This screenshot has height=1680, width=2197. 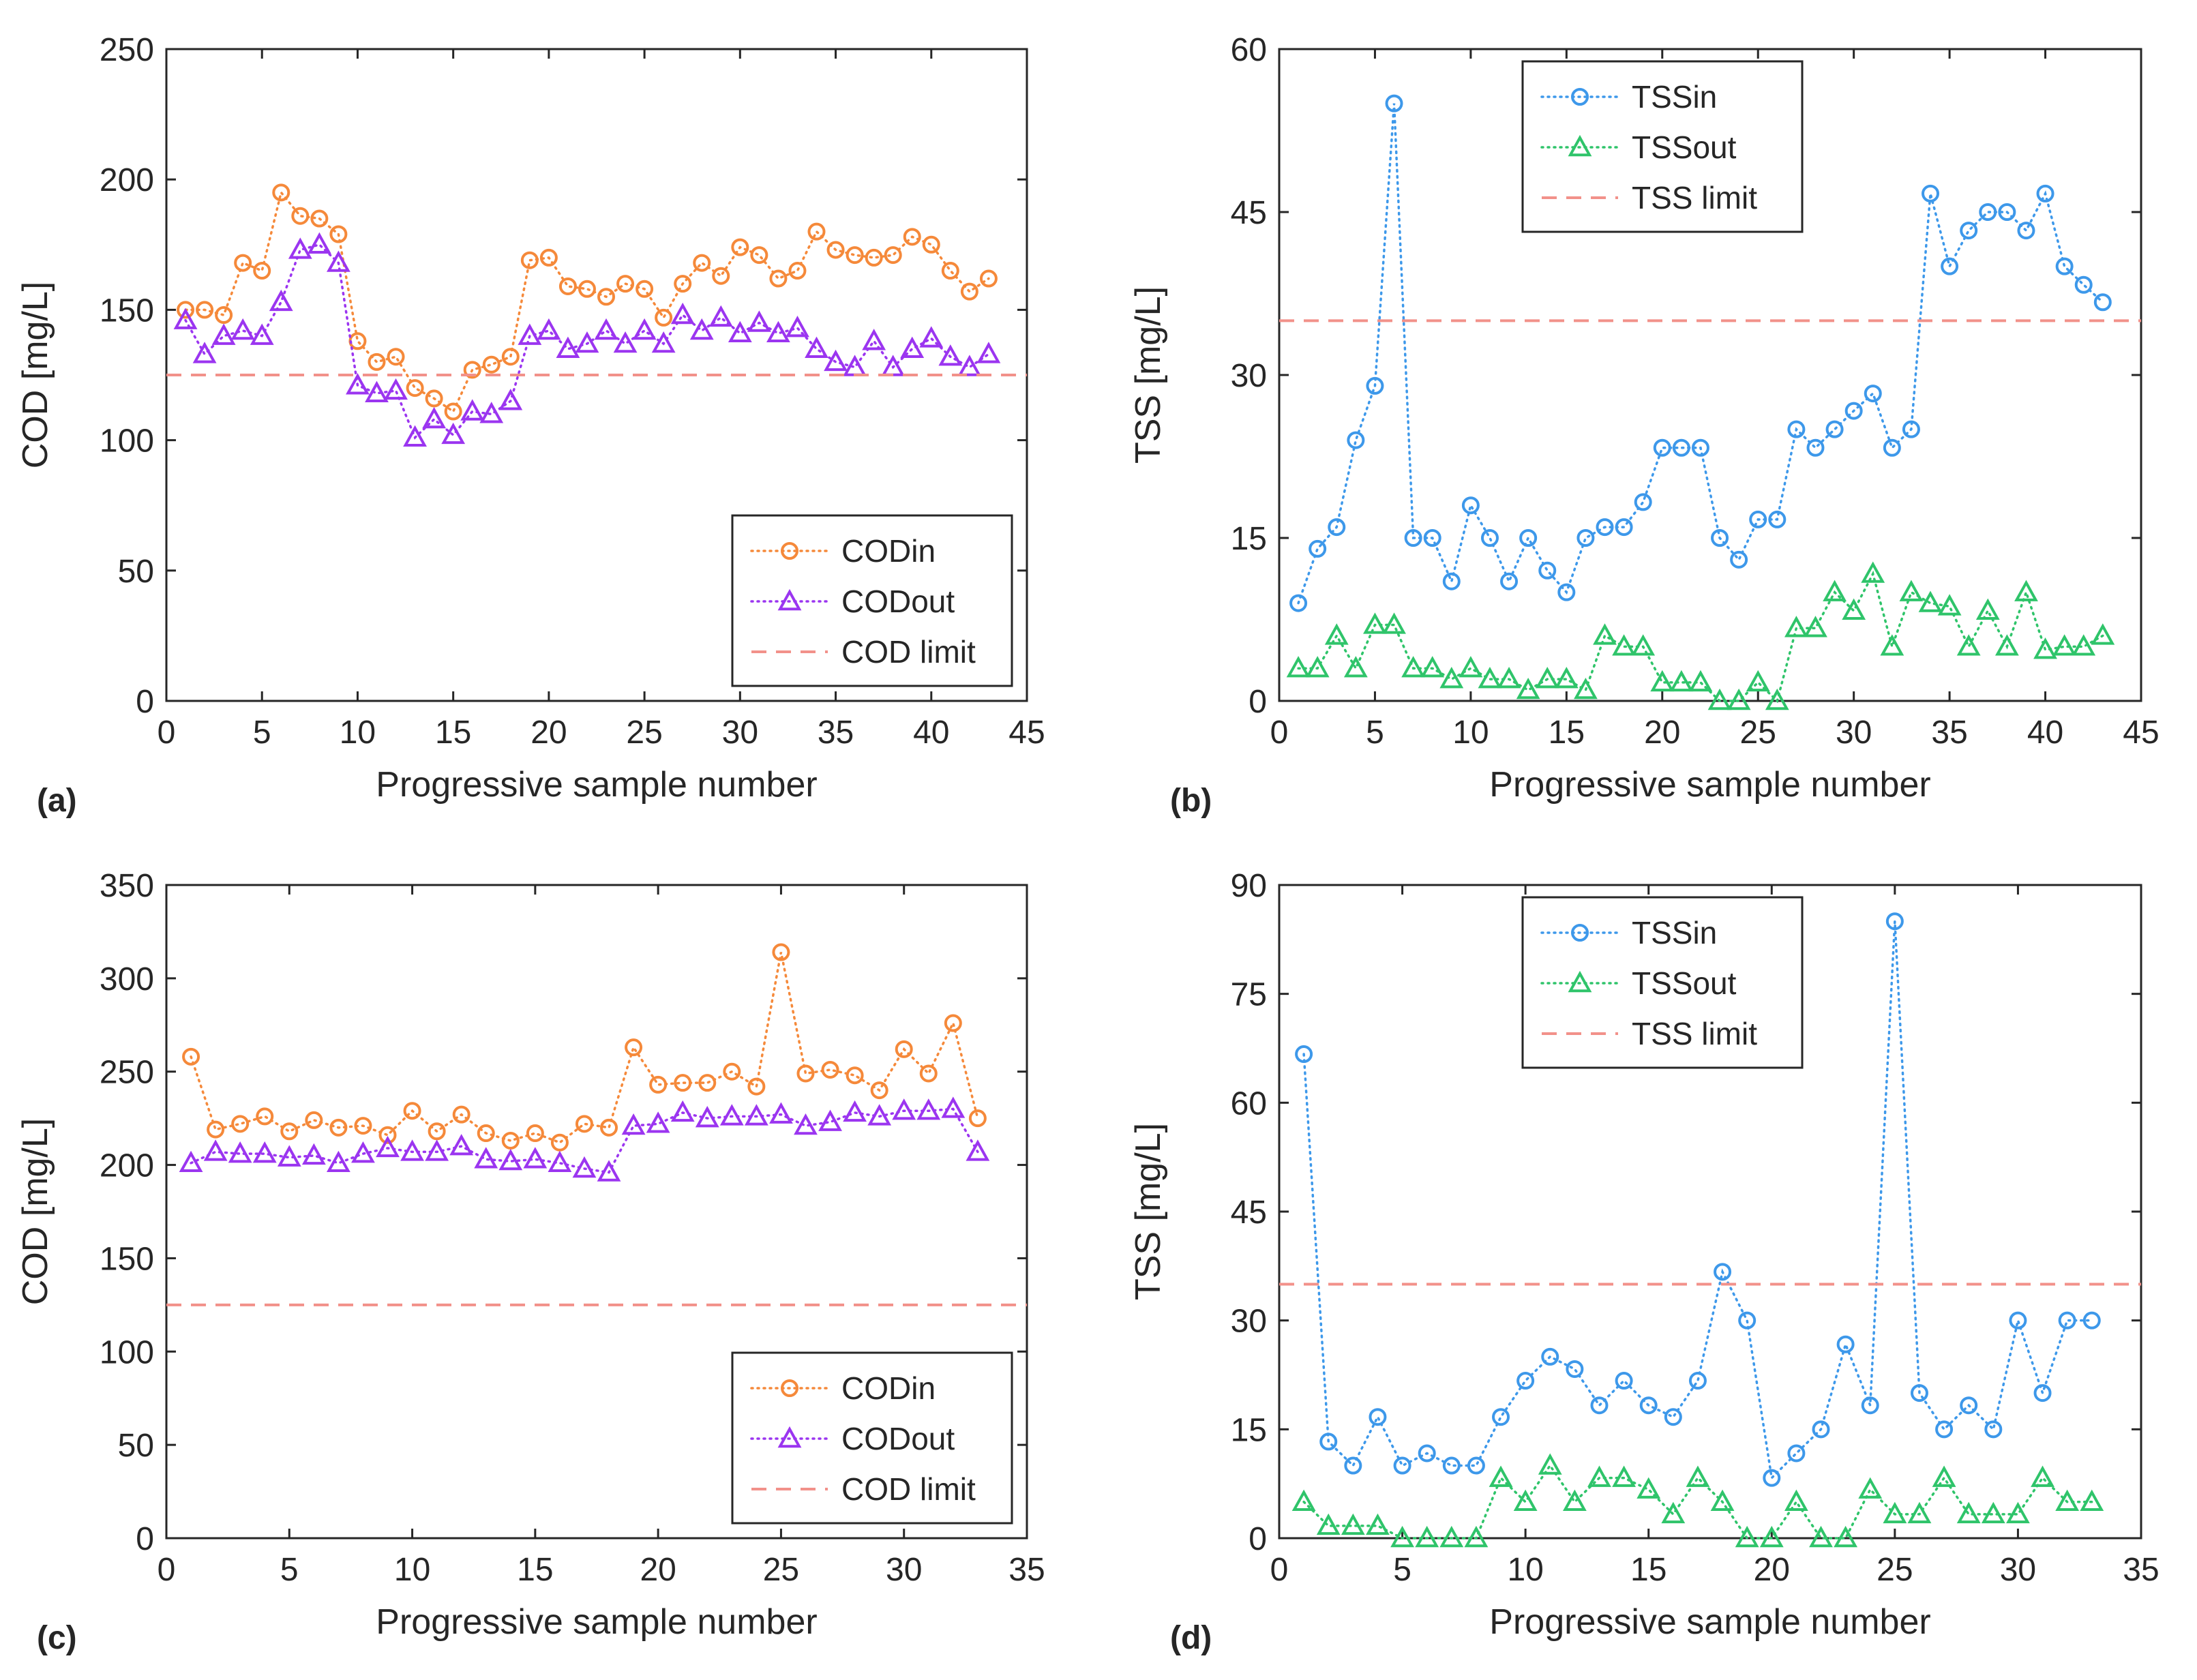 What do you see at coordinates (2045, 733) in the screenshot?
I see `x-tick-label: 40` at bounding box center [2045, 733].